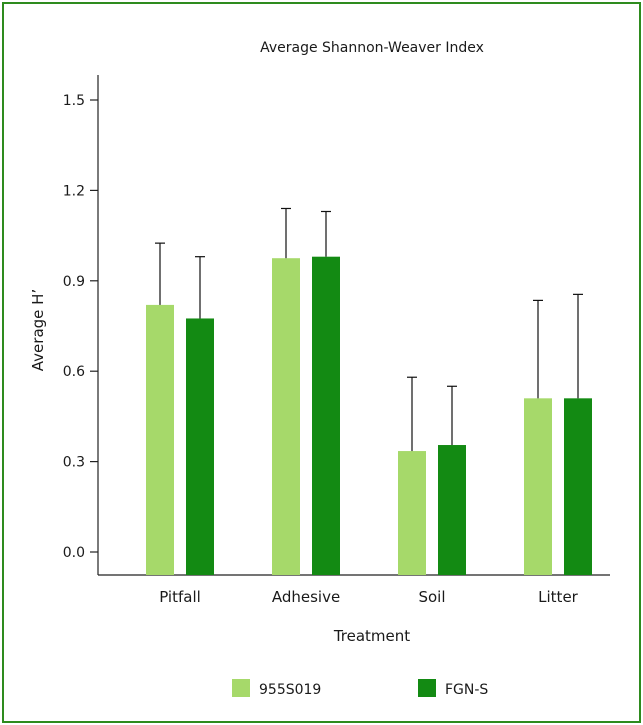  What do you see at coordinates (372, 48) in the screenshot?
I see `chart-title: Average Shannon-Weaver Index` at bounding box center [372, 48].